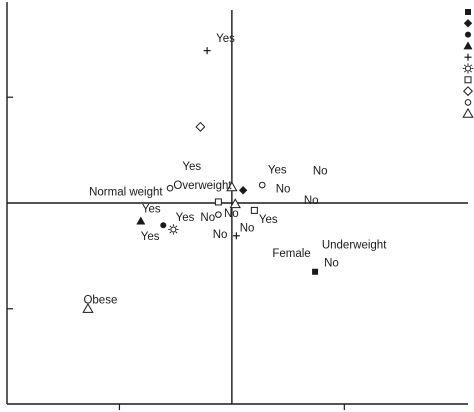 This screenshot has width=474, height=412. Describe the element at coordinates (468, 23) in the screenshot. I see `legend-marker-filled-diamond` at that location.